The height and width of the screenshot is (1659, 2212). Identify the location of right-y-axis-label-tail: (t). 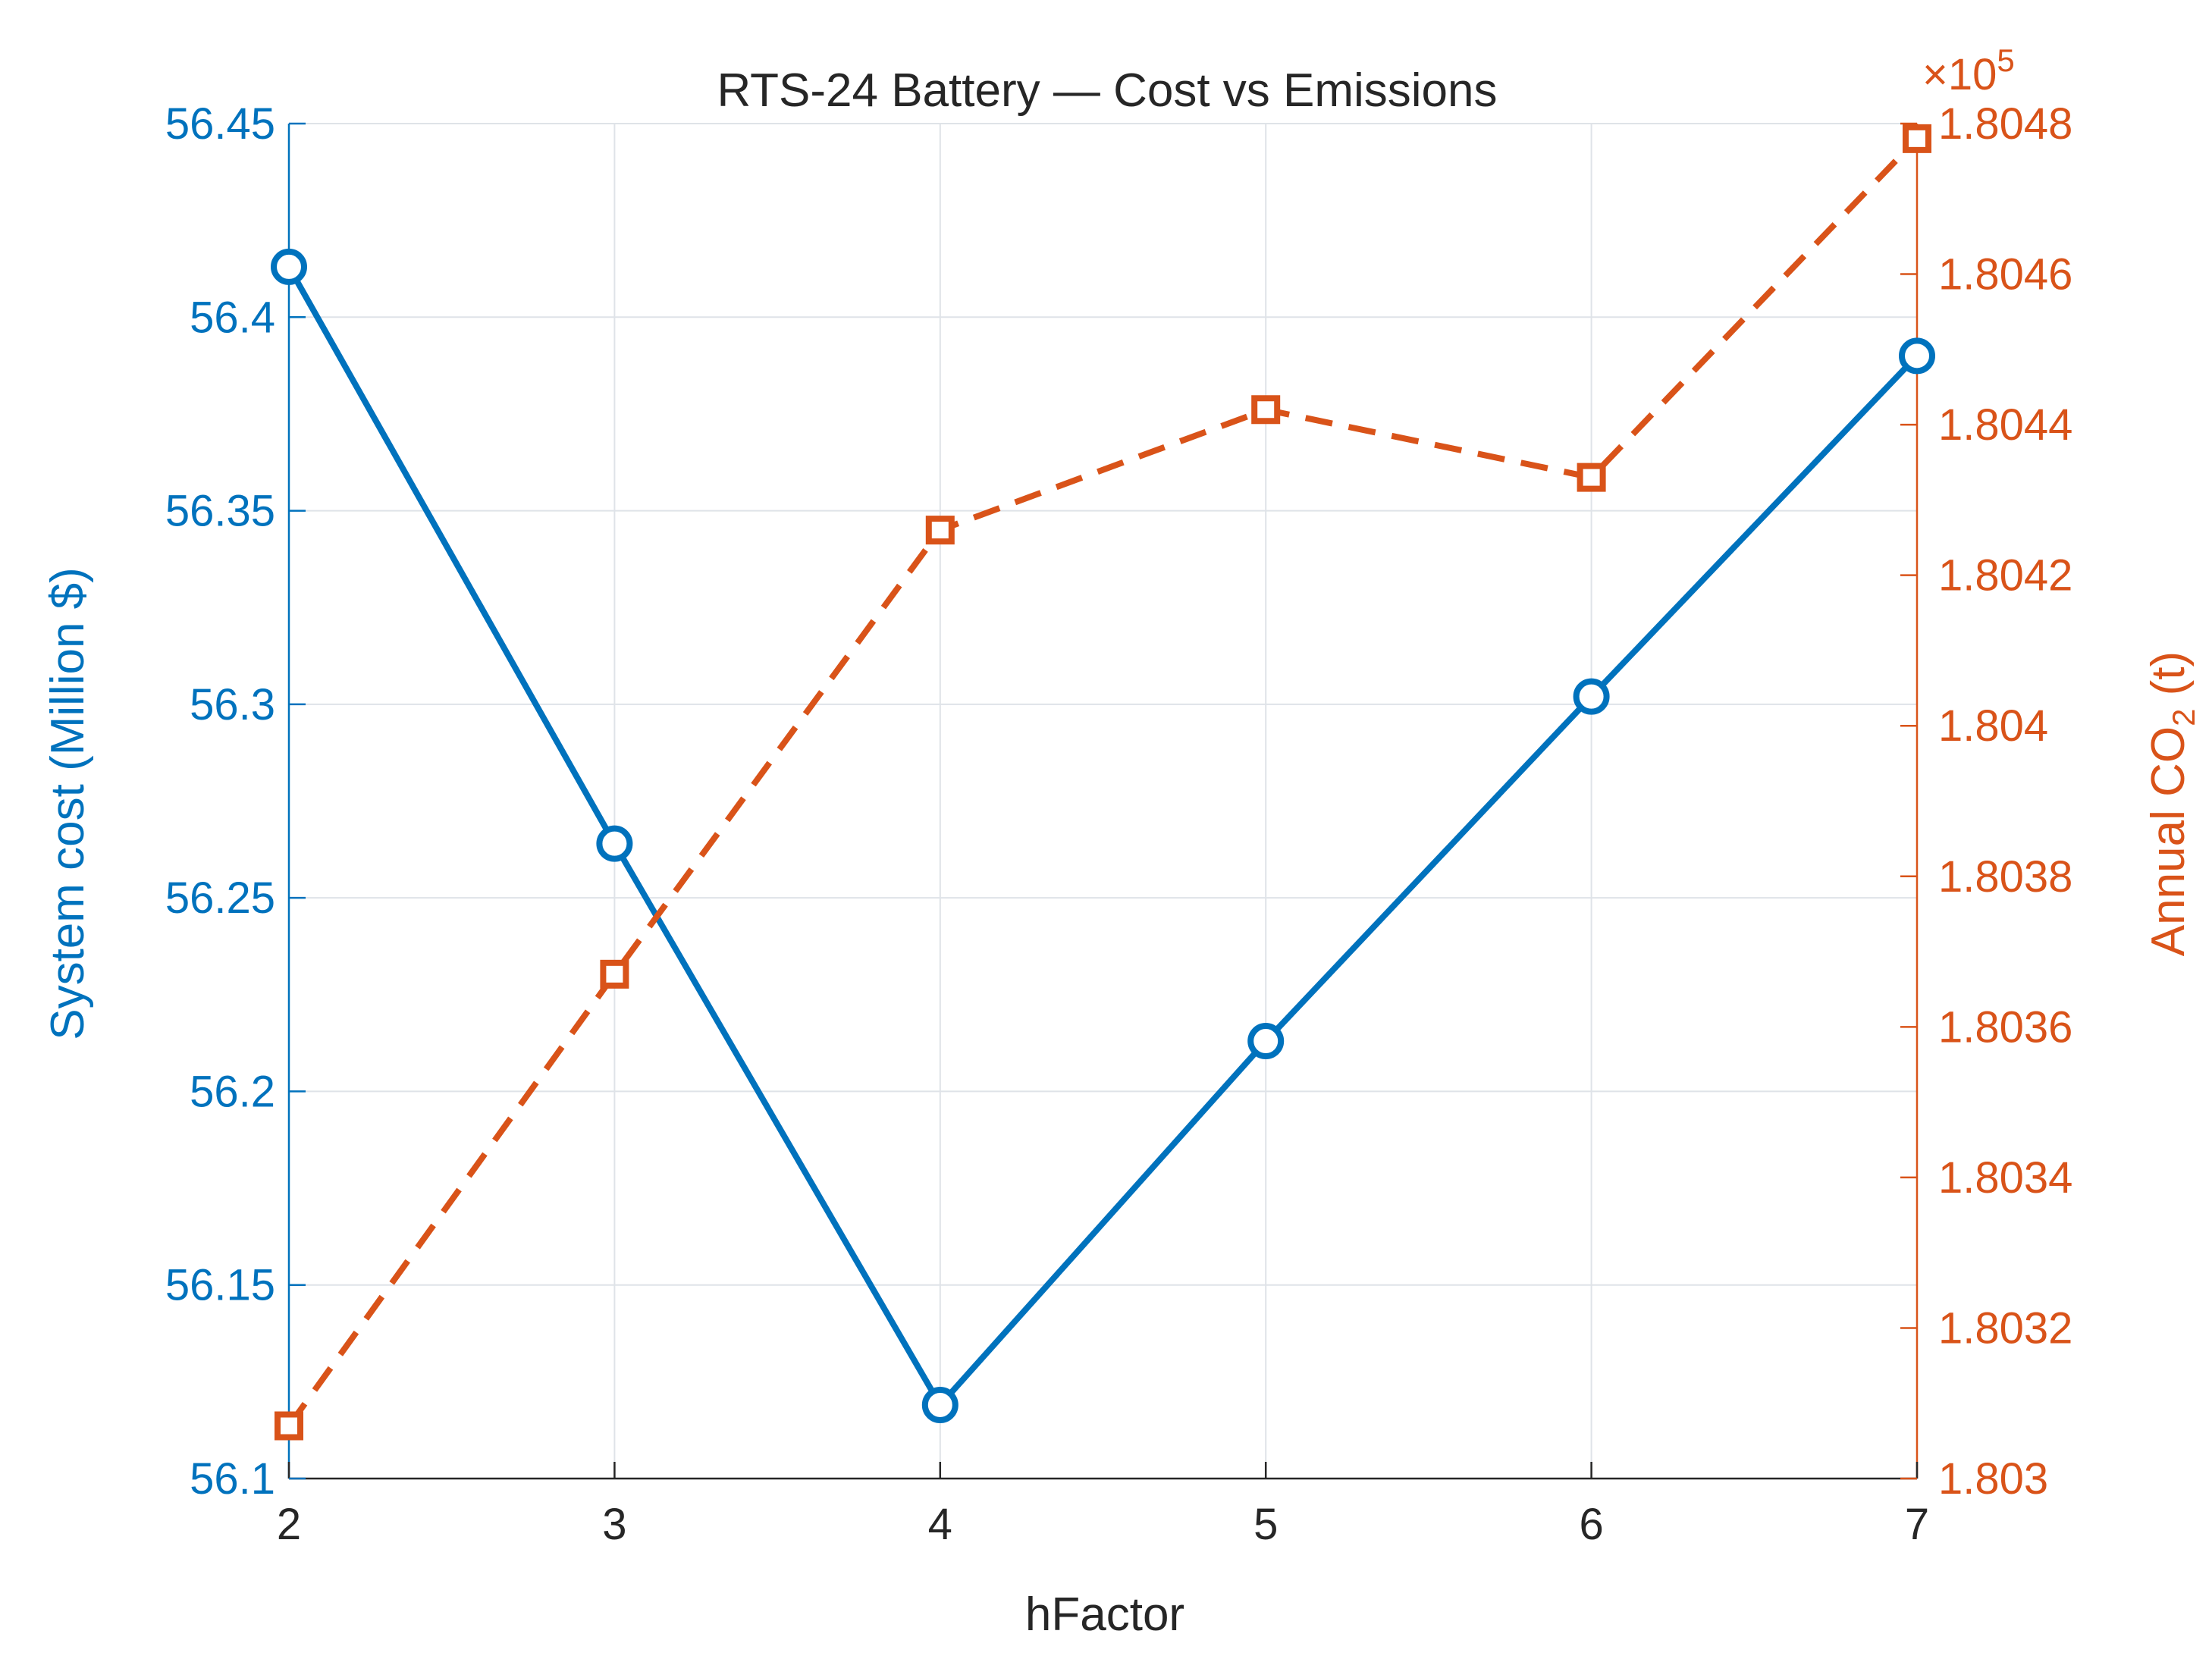
(2168, 680).